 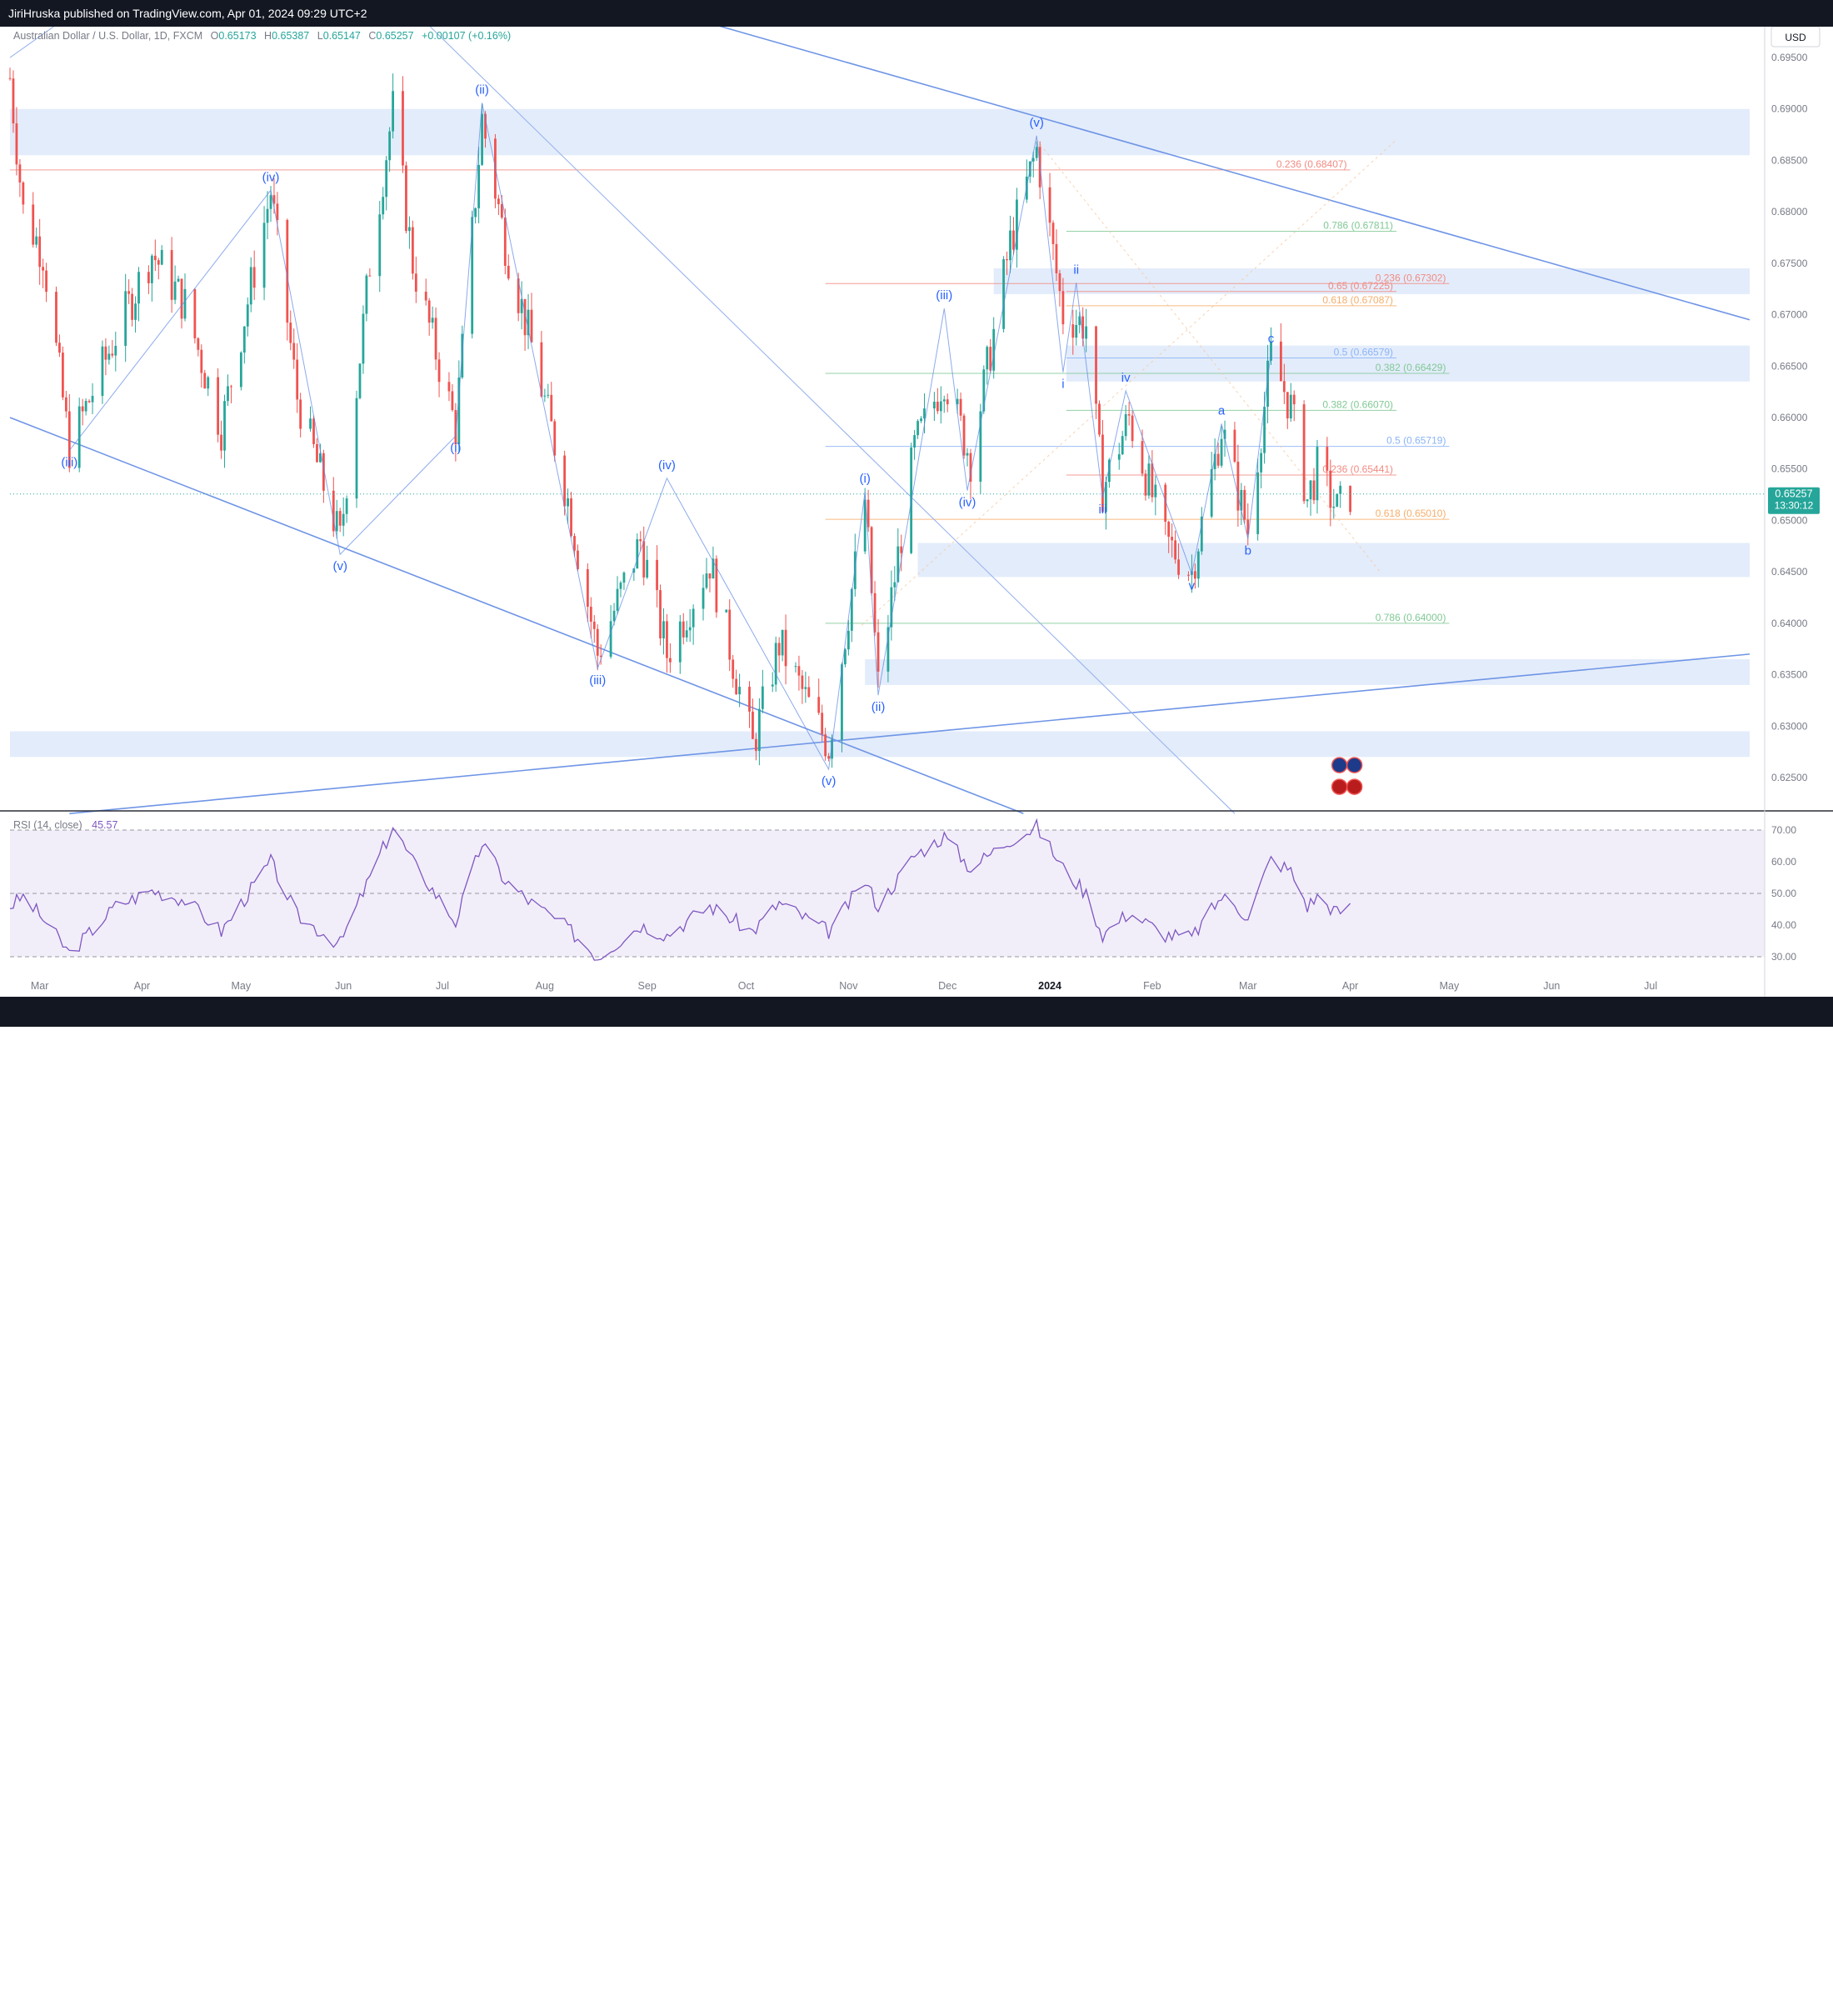 What do you see at coordinates (1789, 109) in the screenshot?
I see `price-tick: 0.69000` at bounding box center [1789, 109].